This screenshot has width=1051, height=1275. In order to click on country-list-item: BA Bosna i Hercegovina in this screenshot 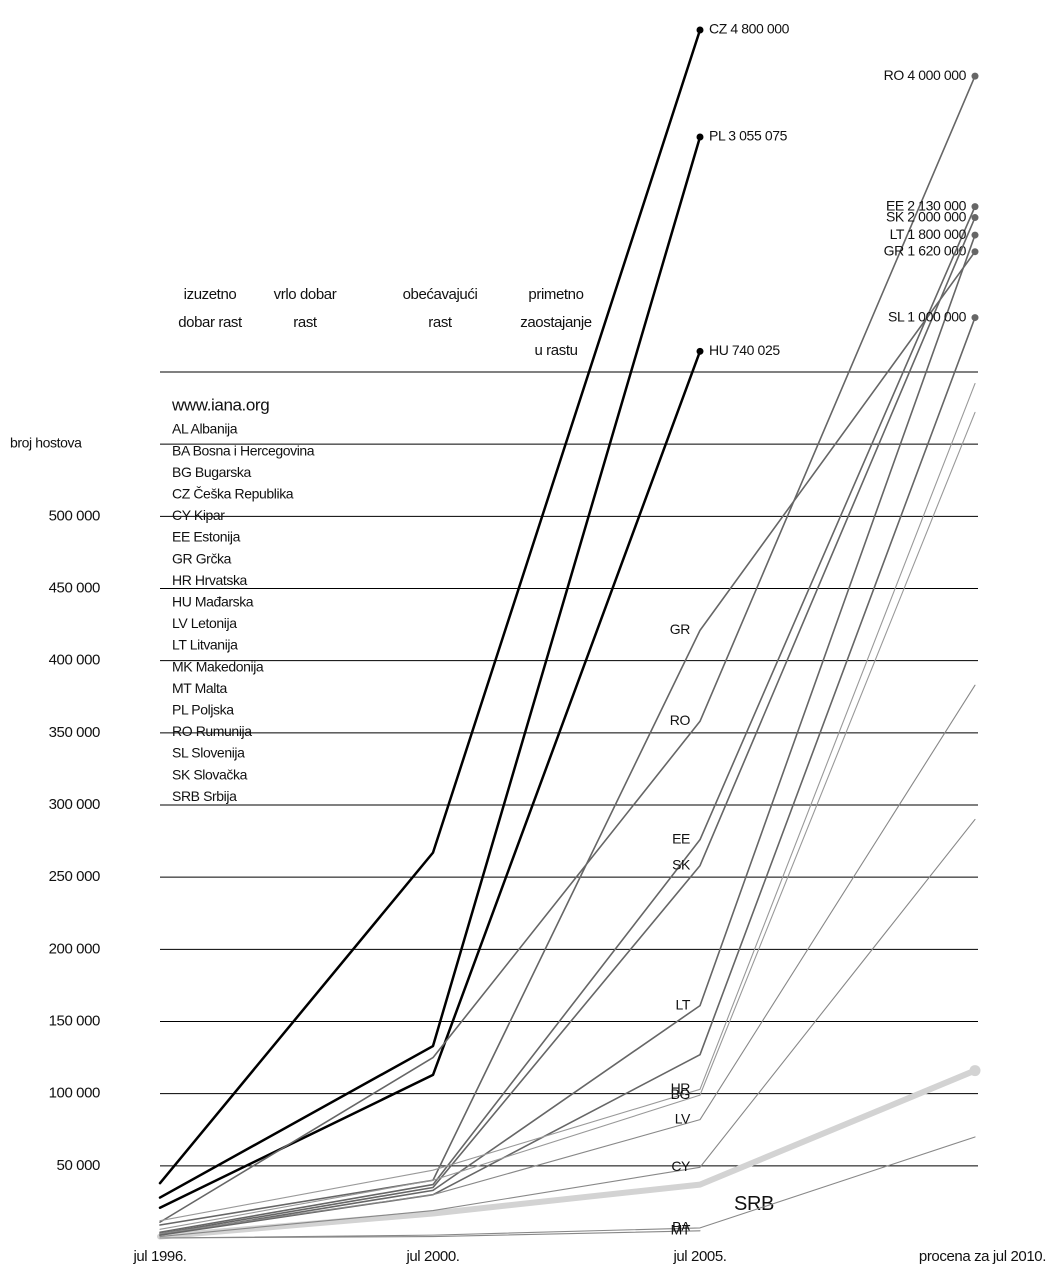, I will do `click(243, 450)`.